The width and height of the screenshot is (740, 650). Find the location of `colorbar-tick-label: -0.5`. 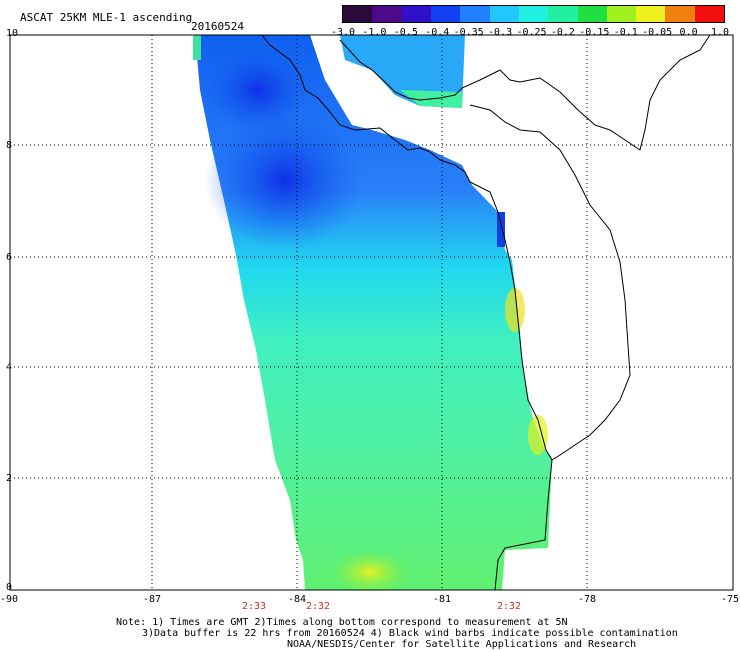

colorbar-tick-label: -0.5 is located at coordinates (405, 32).